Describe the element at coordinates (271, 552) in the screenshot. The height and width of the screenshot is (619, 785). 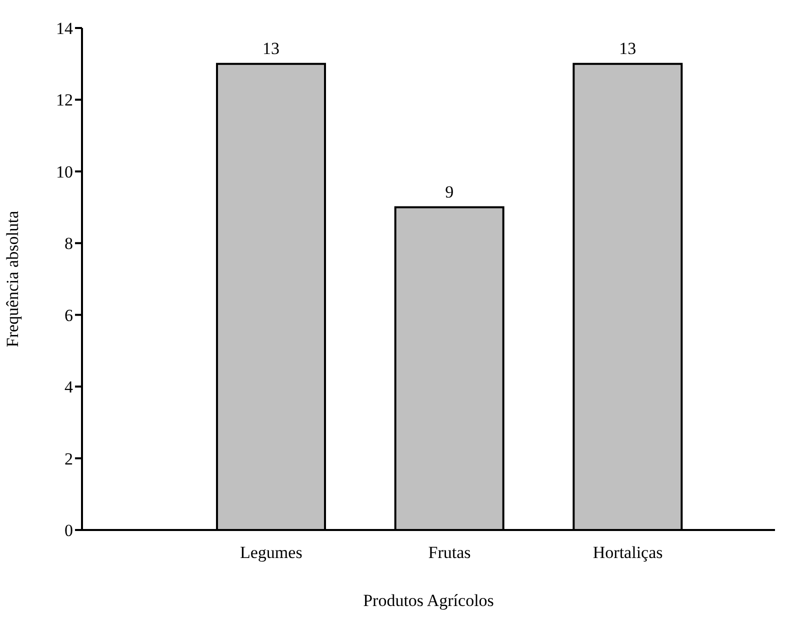
I see `x-tick-label: Legumes` at that location.